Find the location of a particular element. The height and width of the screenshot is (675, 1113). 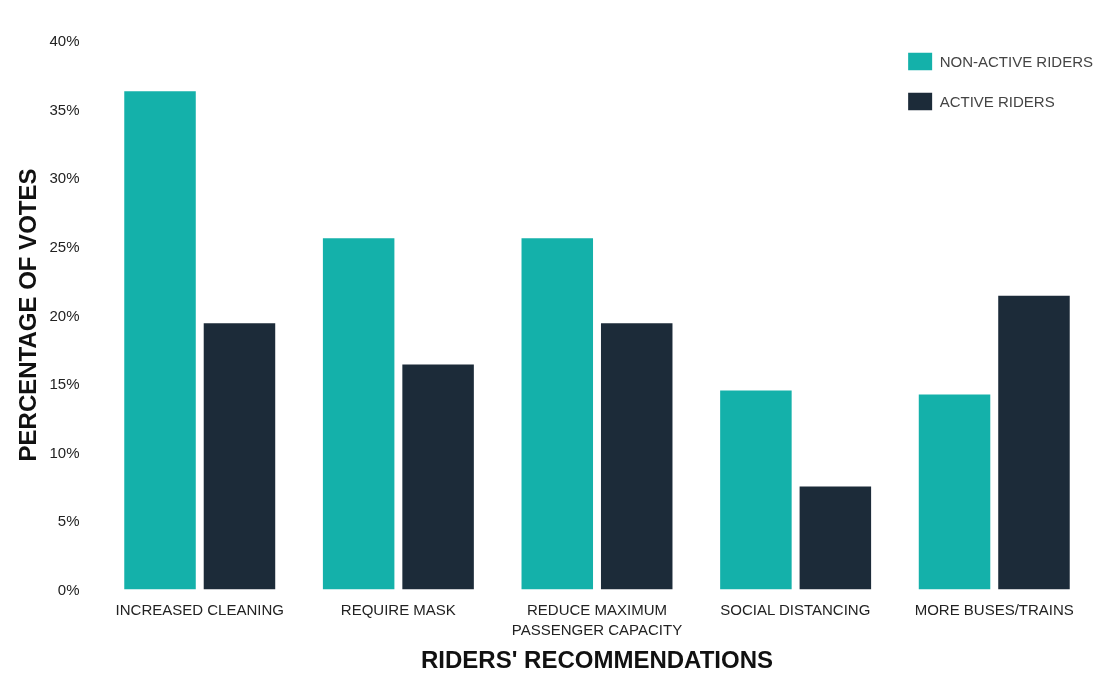

y-tick-label: 40% is located at coordinates (64, 40).